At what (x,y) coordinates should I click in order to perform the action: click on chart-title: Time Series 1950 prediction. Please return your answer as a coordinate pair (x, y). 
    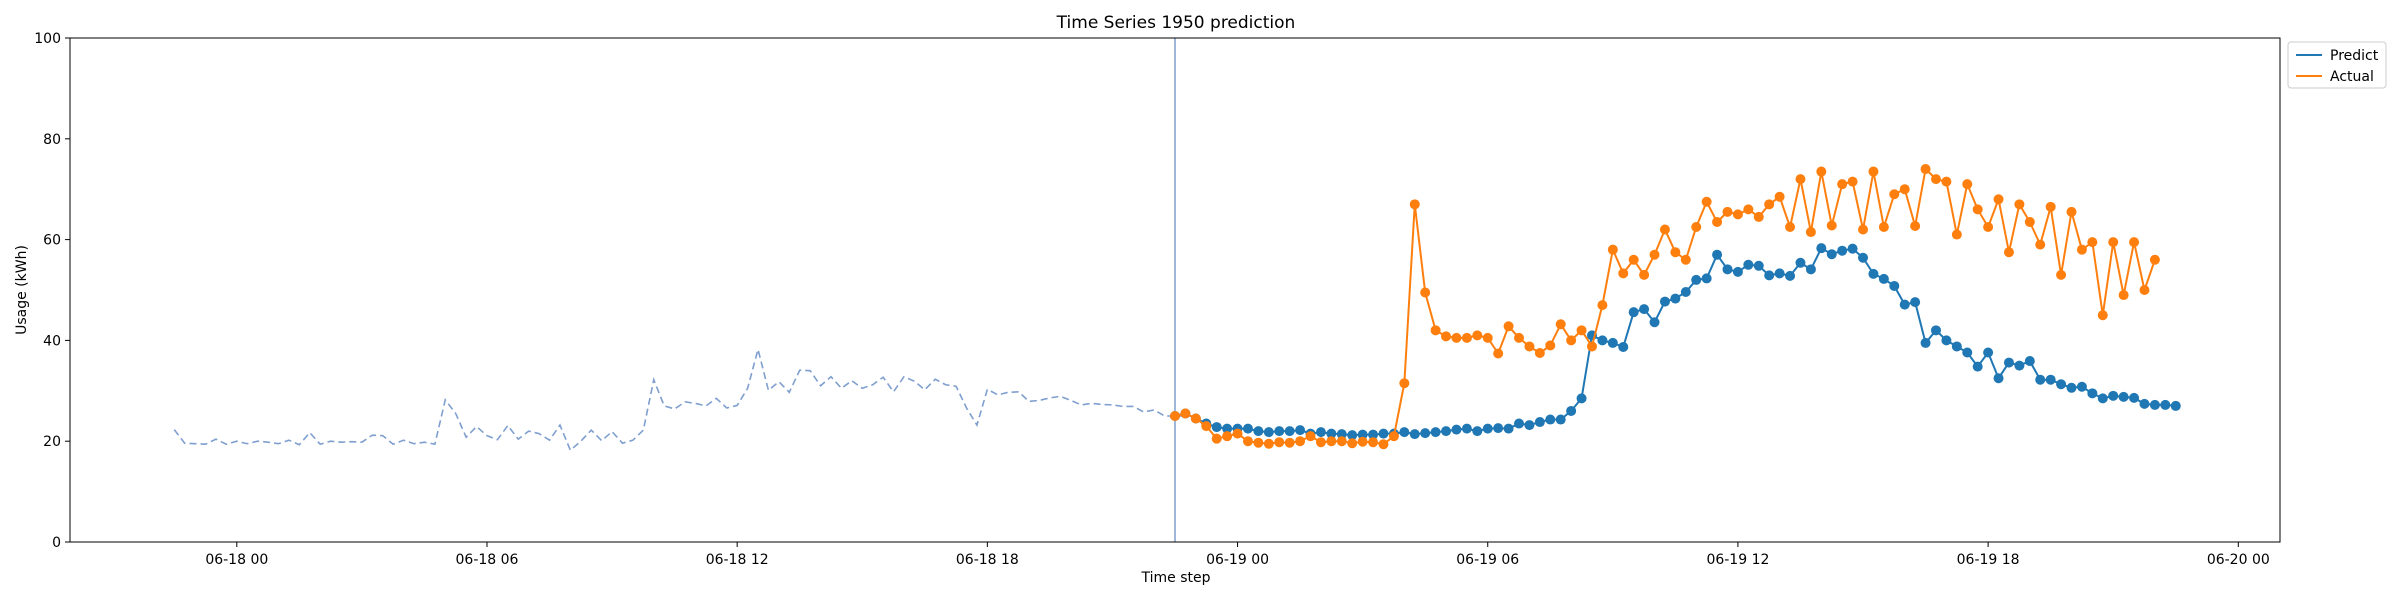
    Looking at the image, I should click on (1176, 23).